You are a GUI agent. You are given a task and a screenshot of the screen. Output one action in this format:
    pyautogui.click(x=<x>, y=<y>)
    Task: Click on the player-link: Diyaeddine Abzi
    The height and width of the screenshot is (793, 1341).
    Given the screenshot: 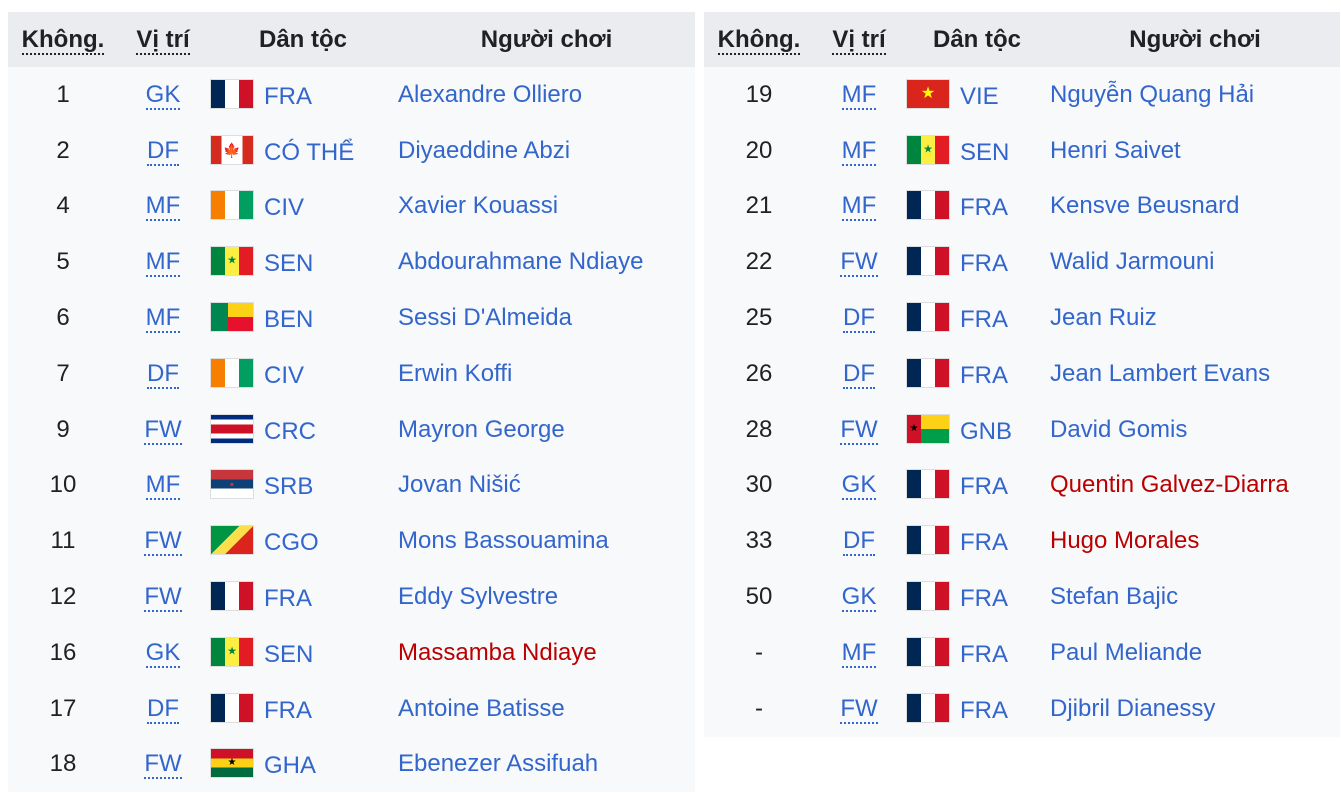 What is the action you would take?
    pyautogui.click(x=484, y=150)
    